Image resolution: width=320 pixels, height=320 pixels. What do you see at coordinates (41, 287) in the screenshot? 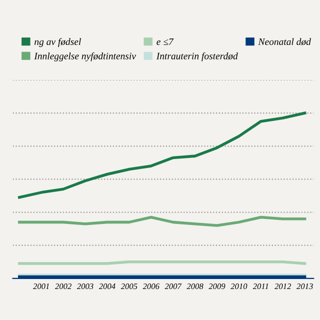
I see `x-tick-label: 2001` at bounding box center [41, 287].